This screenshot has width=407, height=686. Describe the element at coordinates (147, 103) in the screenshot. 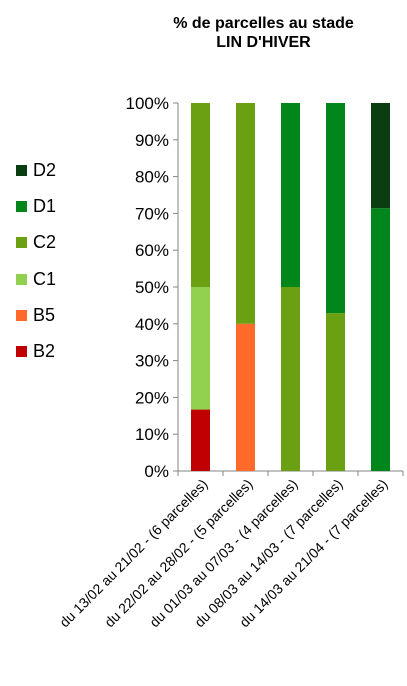

I see `y-tick-label: 100%` at that location.